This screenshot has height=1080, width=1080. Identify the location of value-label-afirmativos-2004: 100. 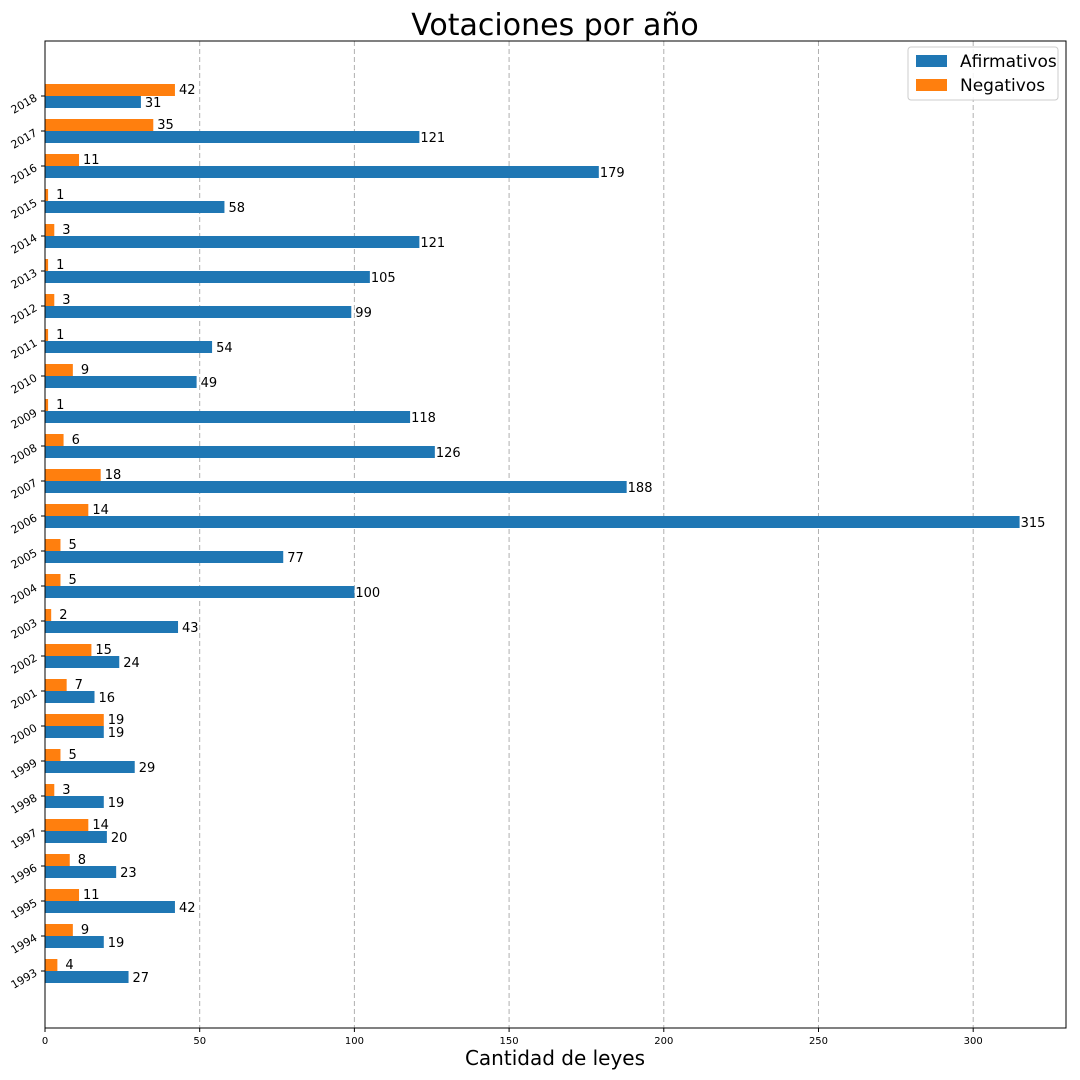
(367, 593).